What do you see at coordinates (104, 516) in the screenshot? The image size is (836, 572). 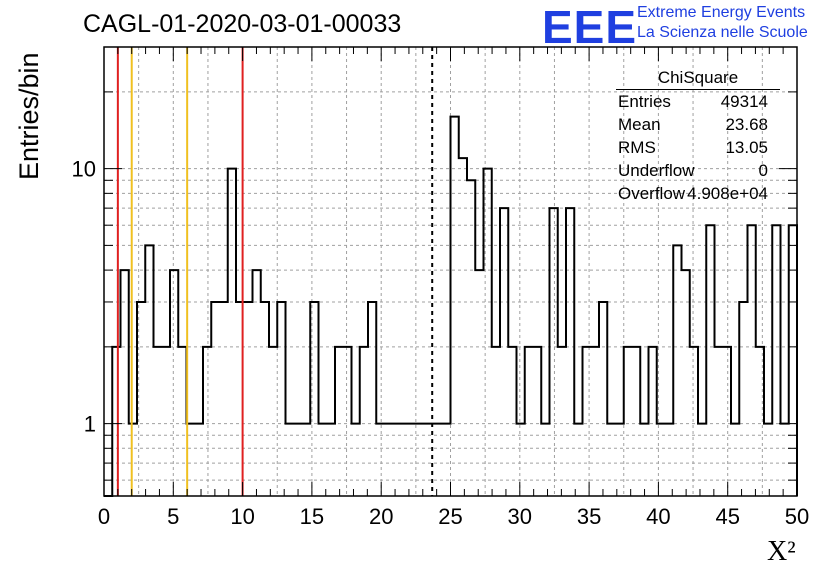 I see `x-tick-label: 0` at bounding box center [104, 516].